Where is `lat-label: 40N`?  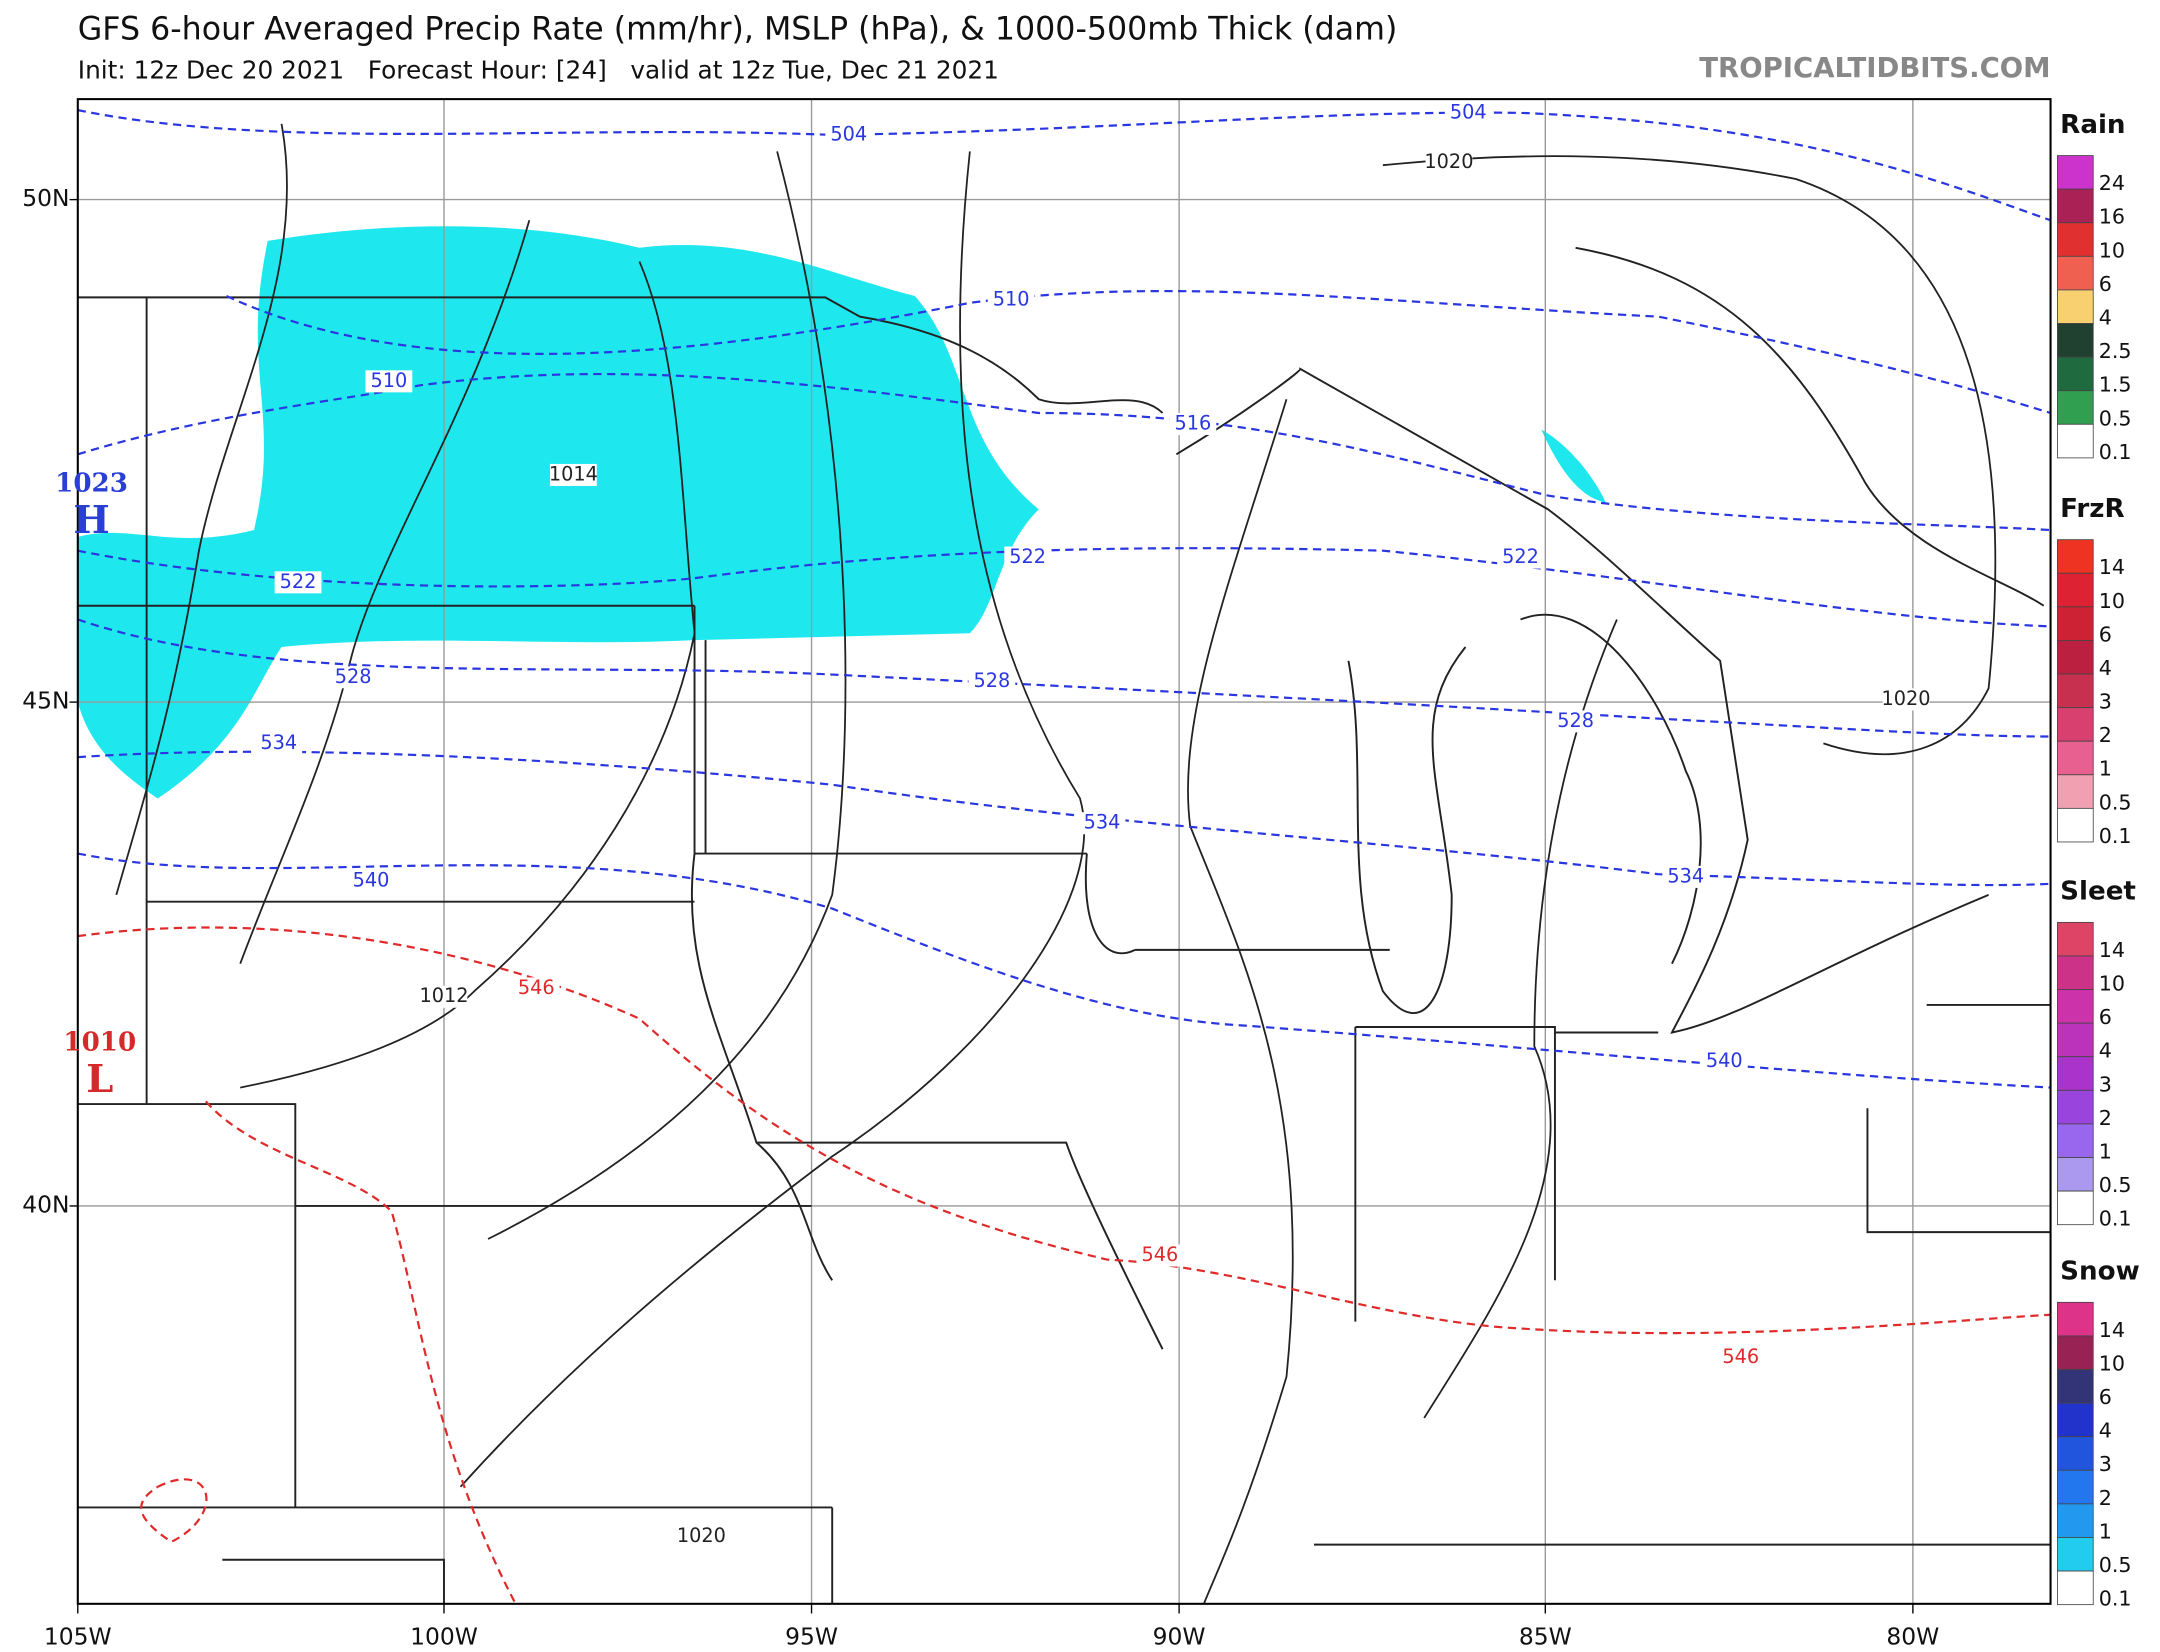
lat-label: 40N is located at coordinates (45, 1204).